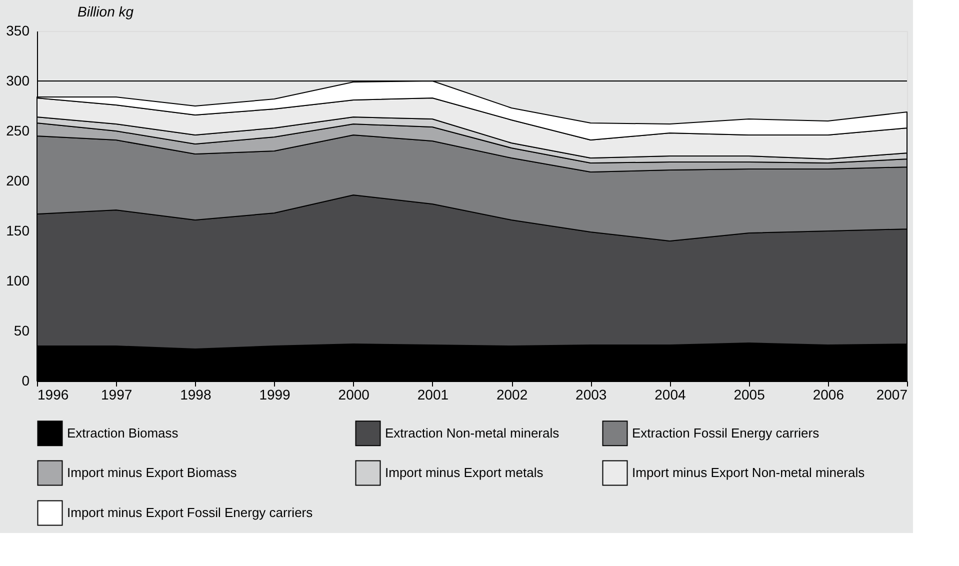 This screenshot has height=566, width=959. Describe the element at coordinates (18, 230) in the screenshot. I see `y-tick-label: 150` at that location.